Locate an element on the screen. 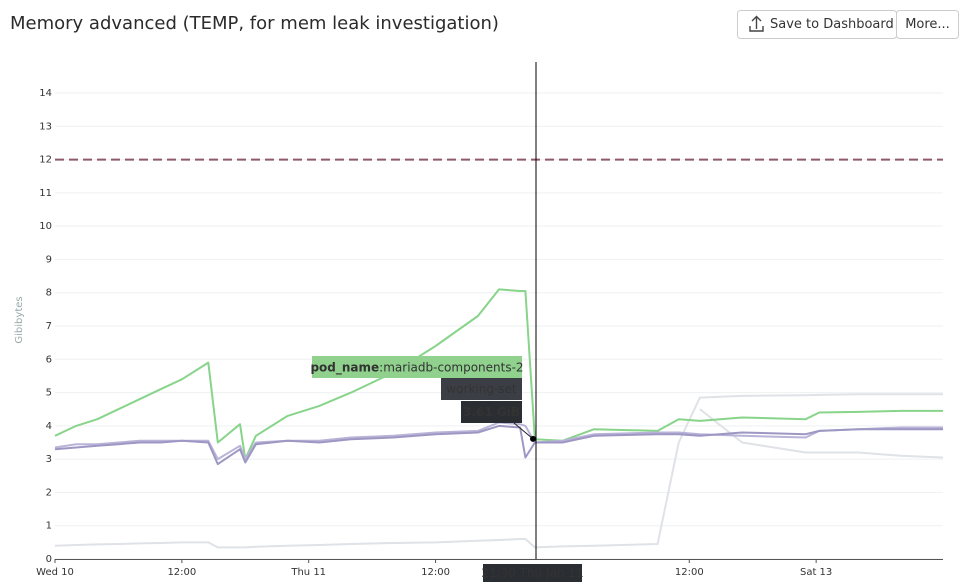 This screenshot has height=582, width=963. tooltip-tag-box is located at coordinates (417, 367).